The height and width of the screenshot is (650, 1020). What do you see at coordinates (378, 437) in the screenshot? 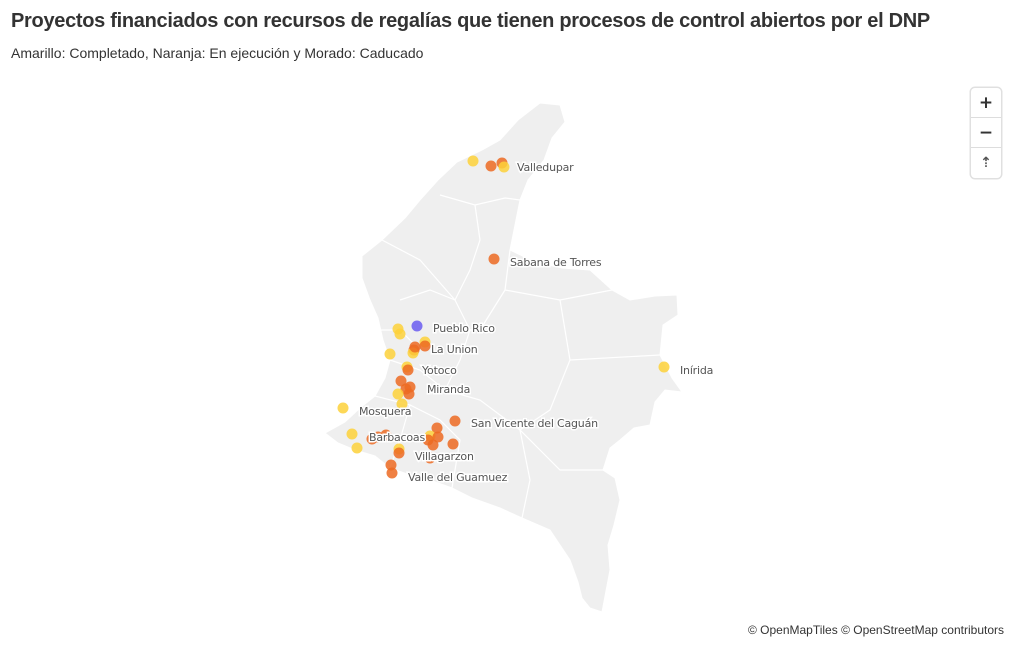
I see `project-marker-barbacoas` at bounding box center [378, 437].